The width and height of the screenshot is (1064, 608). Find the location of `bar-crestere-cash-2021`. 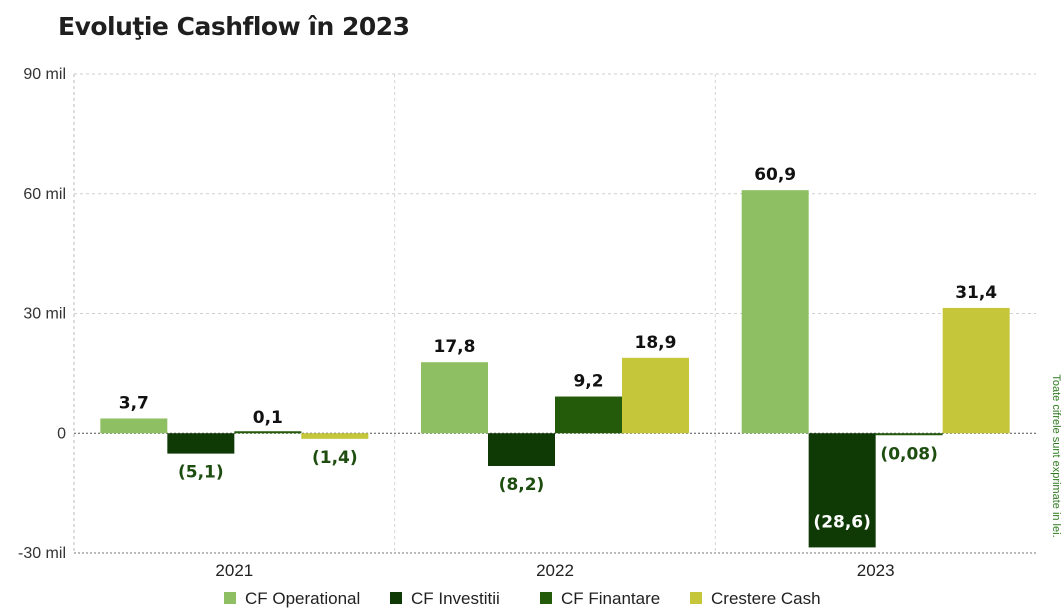

bar-crestere-cash-2021 is located at coordinates (335, 436).